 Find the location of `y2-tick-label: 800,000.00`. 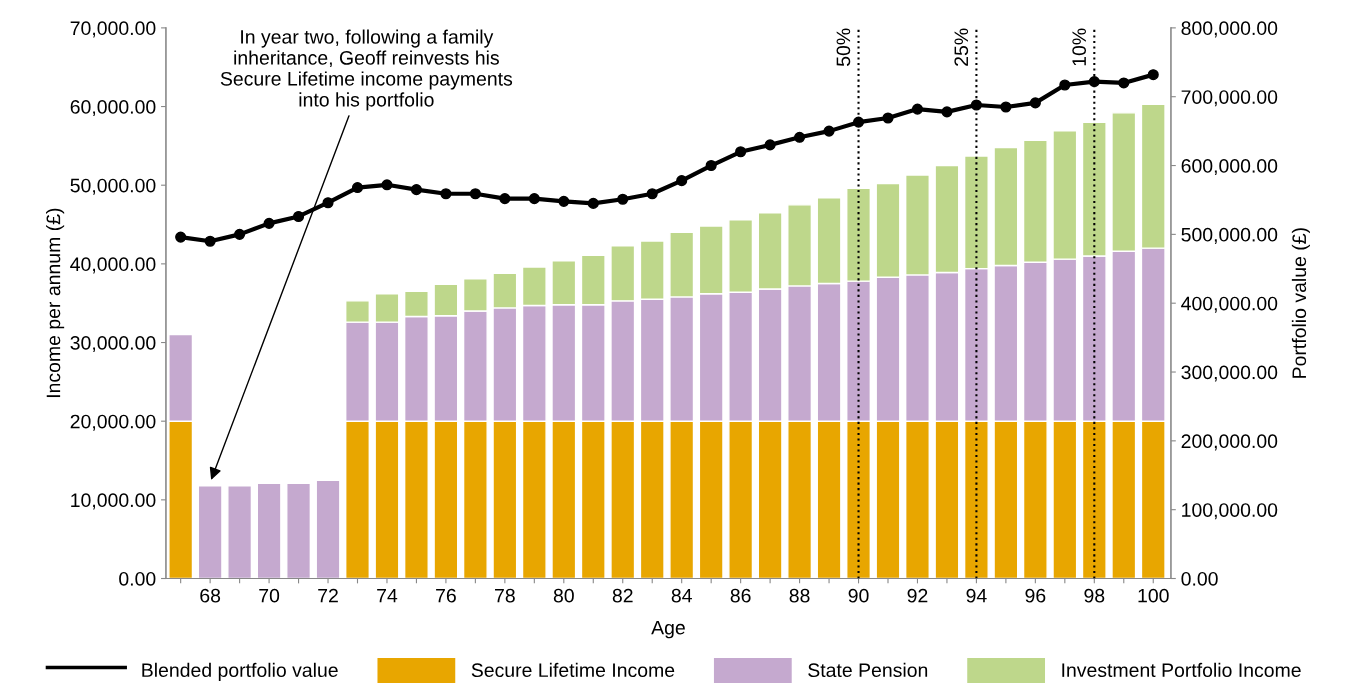

y2-tick-label: 800,000.00 is located at coordinates (1229, 29).